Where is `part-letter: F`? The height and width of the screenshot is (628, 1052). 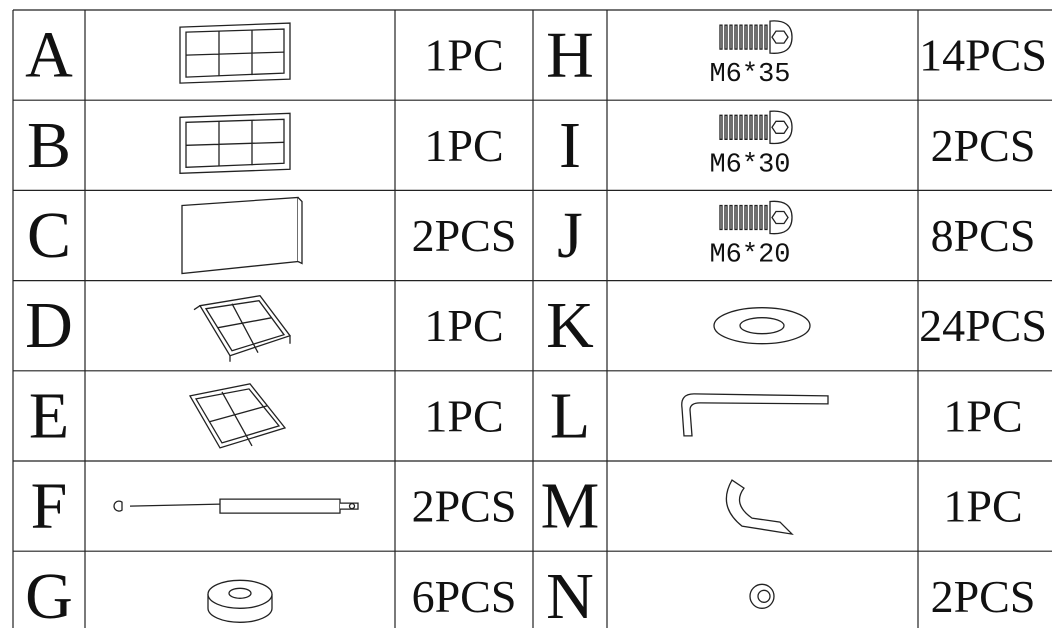
part-letter: F is located at coordinates (49, 506).